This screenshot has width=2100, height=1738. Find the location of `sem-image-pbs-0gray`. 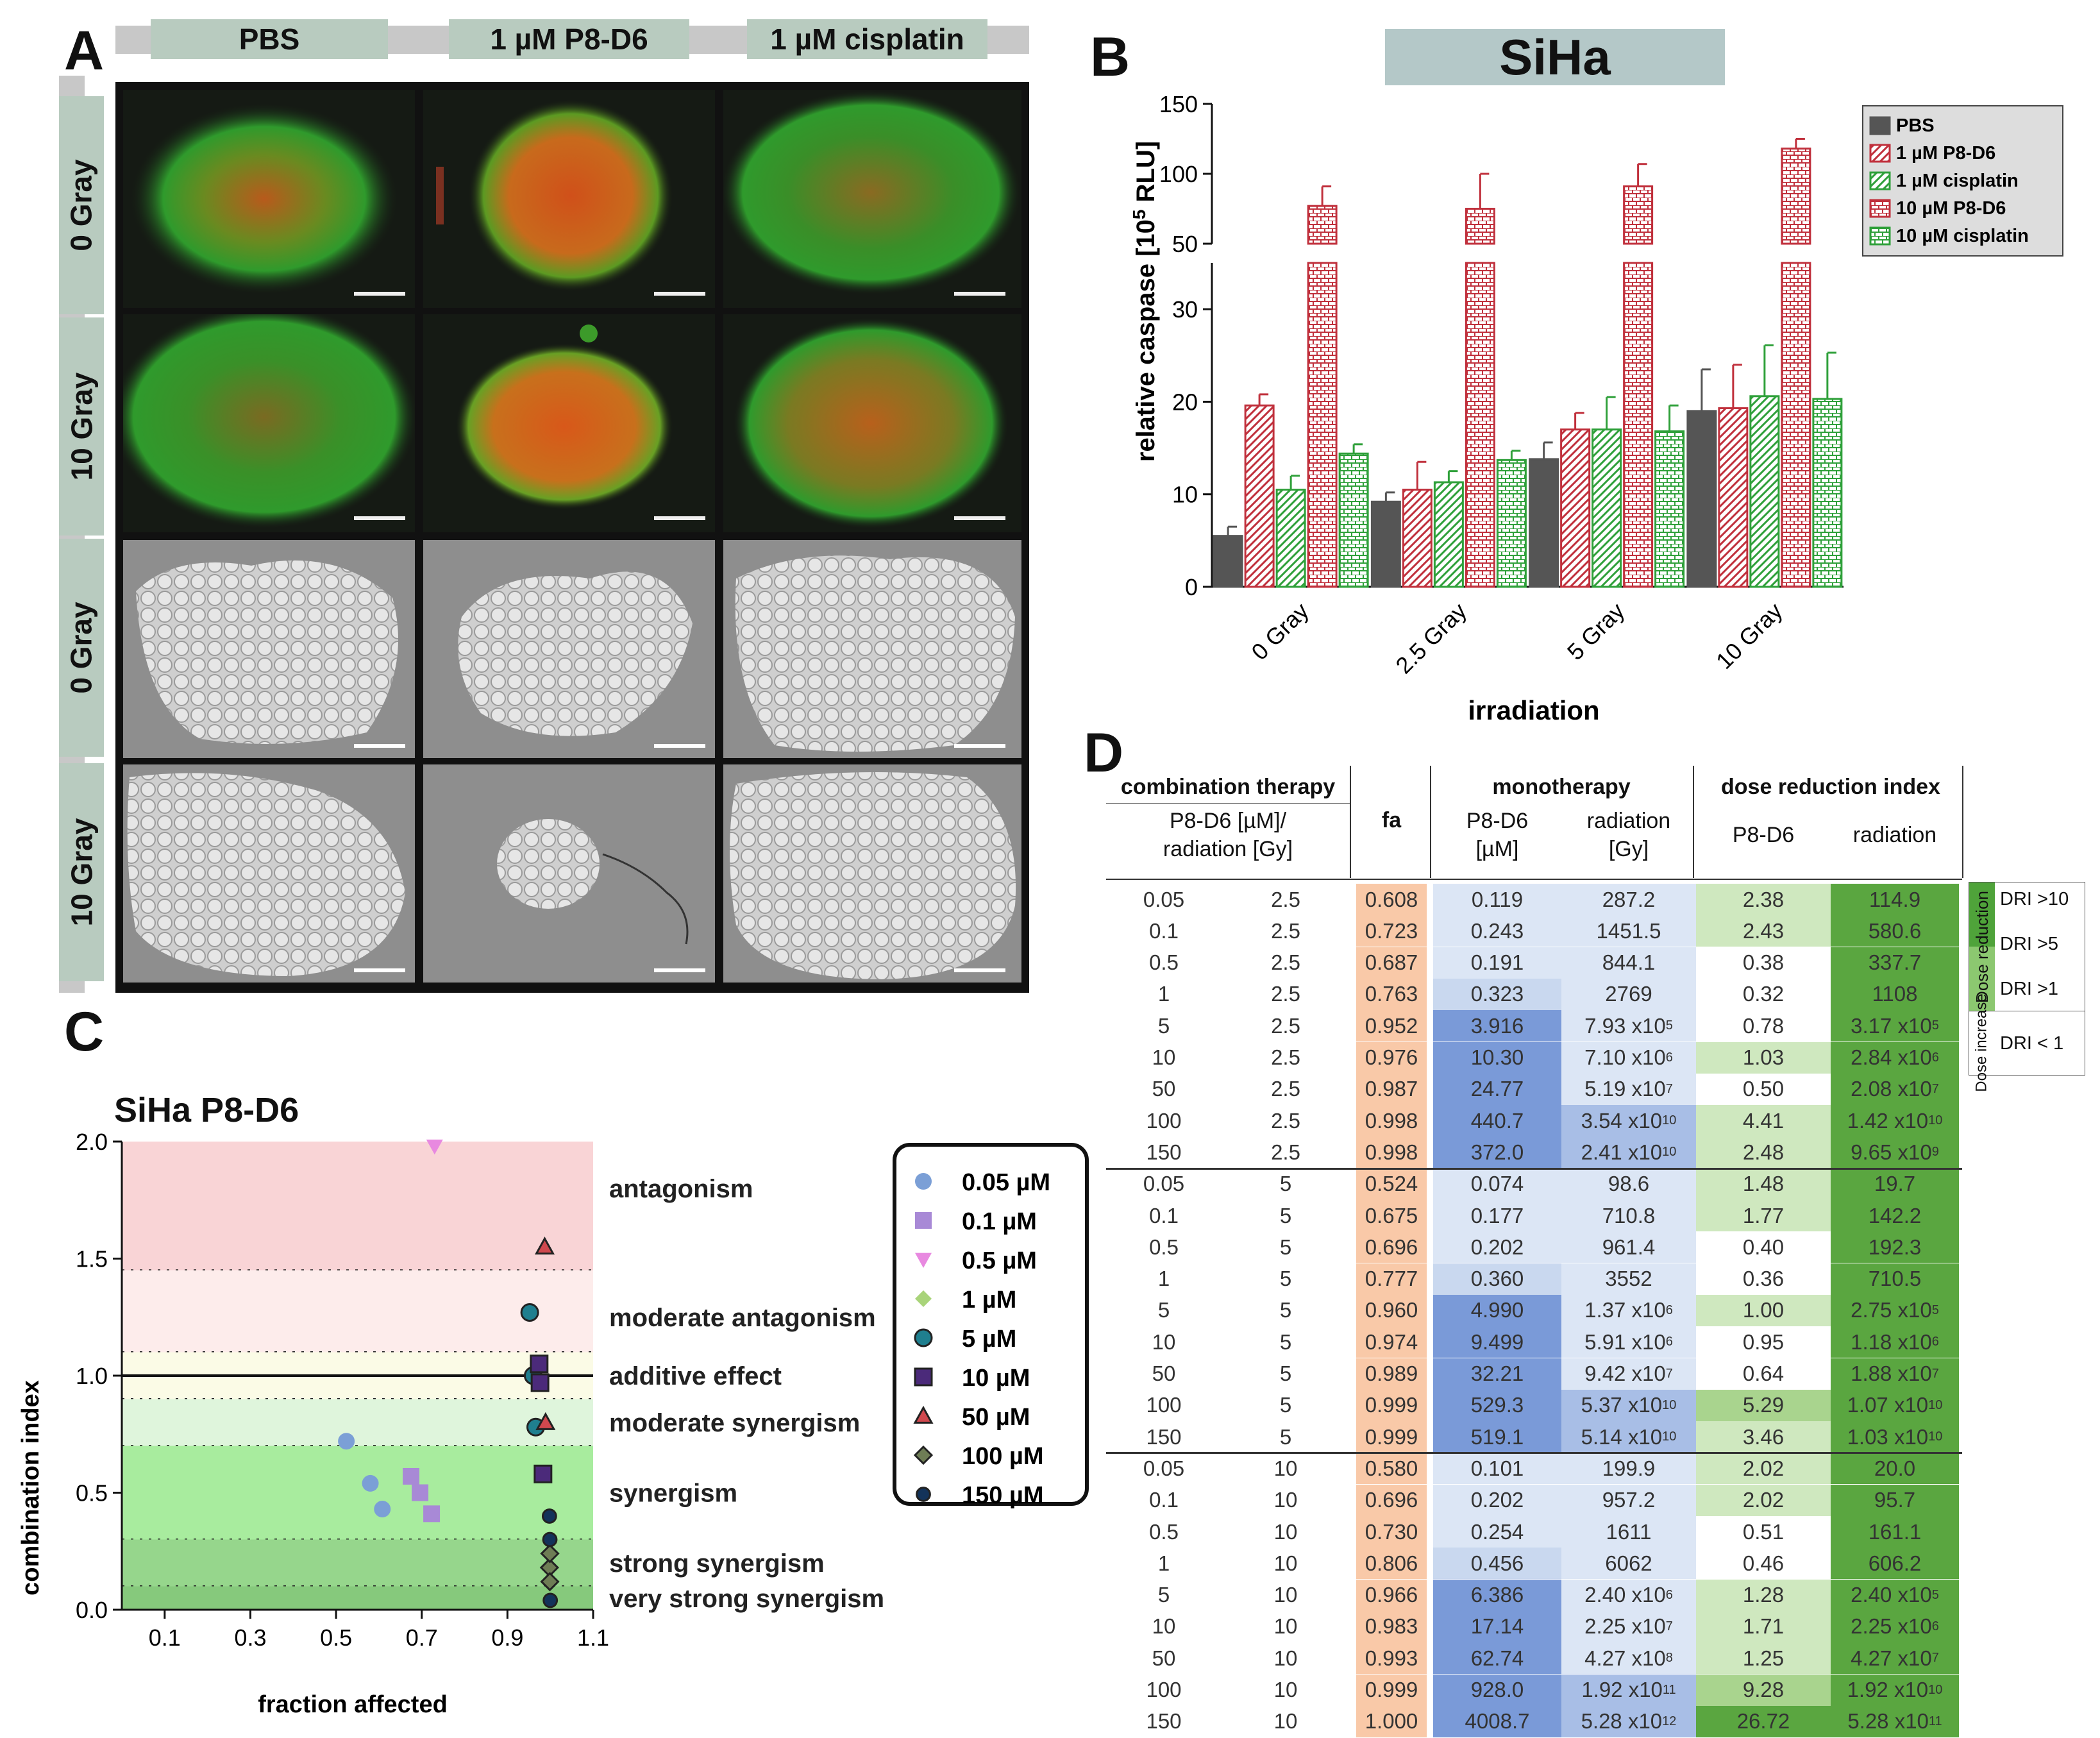

sem-image-pbs-0gray is located at coordinates (269, 649).